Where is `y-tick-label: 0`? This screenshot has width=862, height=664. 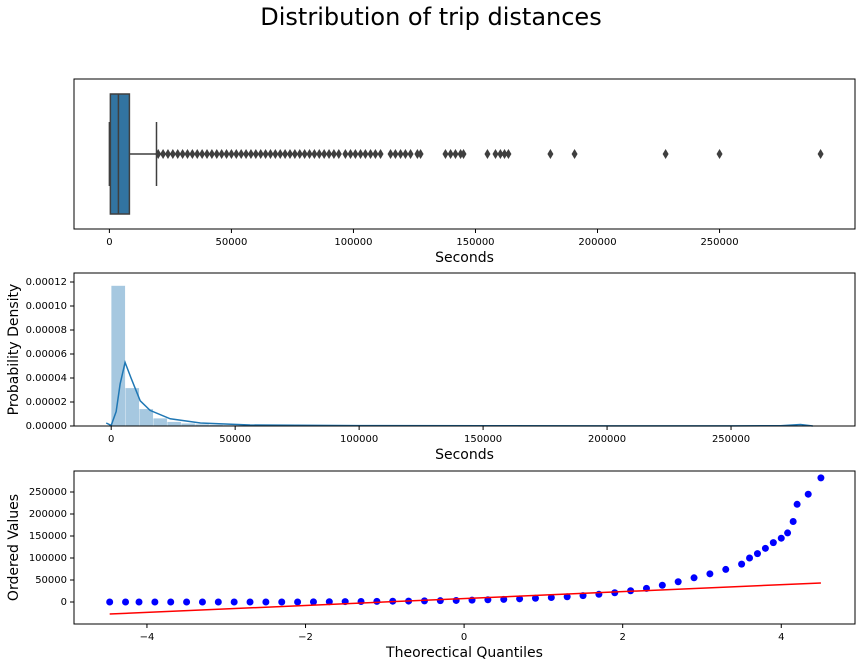
y-tick-label: 0 is located at coordinates (64, 602).